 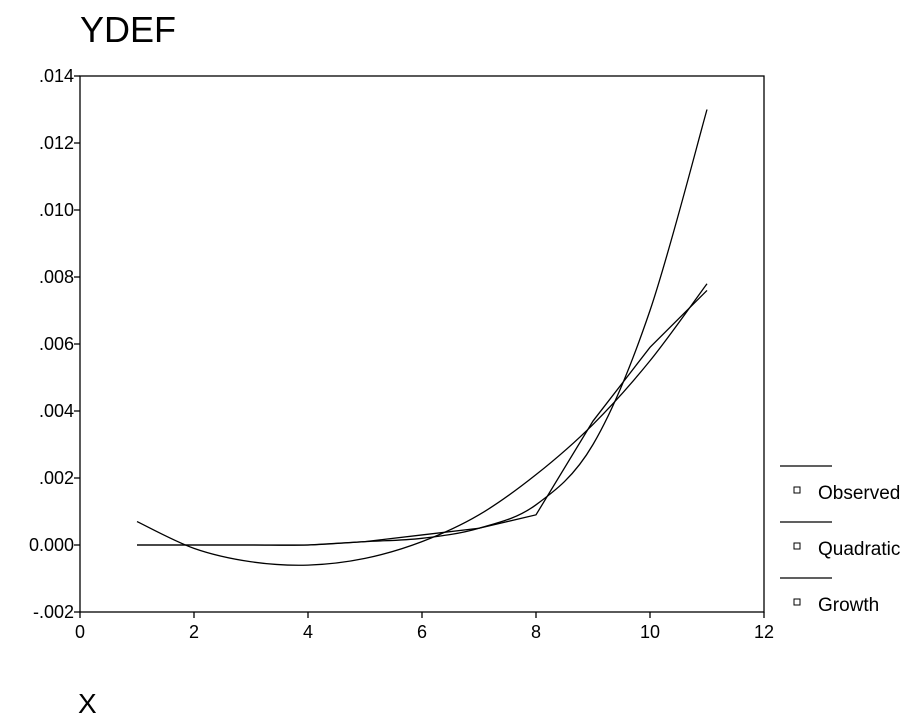 I want to click on y-tick-label: -.002, so click(x=53, y=612).